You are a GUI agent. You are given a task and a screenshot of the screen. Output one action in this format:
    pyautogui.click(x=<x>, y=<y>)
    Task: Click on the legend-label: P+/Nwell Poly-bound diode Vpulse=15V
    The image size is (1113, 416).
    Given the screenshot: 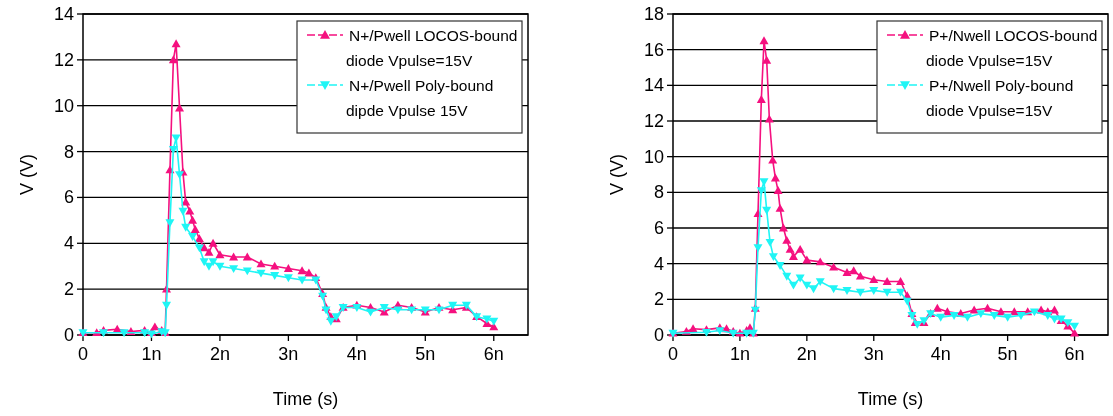 What is the action you would take?
    pyautogui.click(x=1000, y=98)
    